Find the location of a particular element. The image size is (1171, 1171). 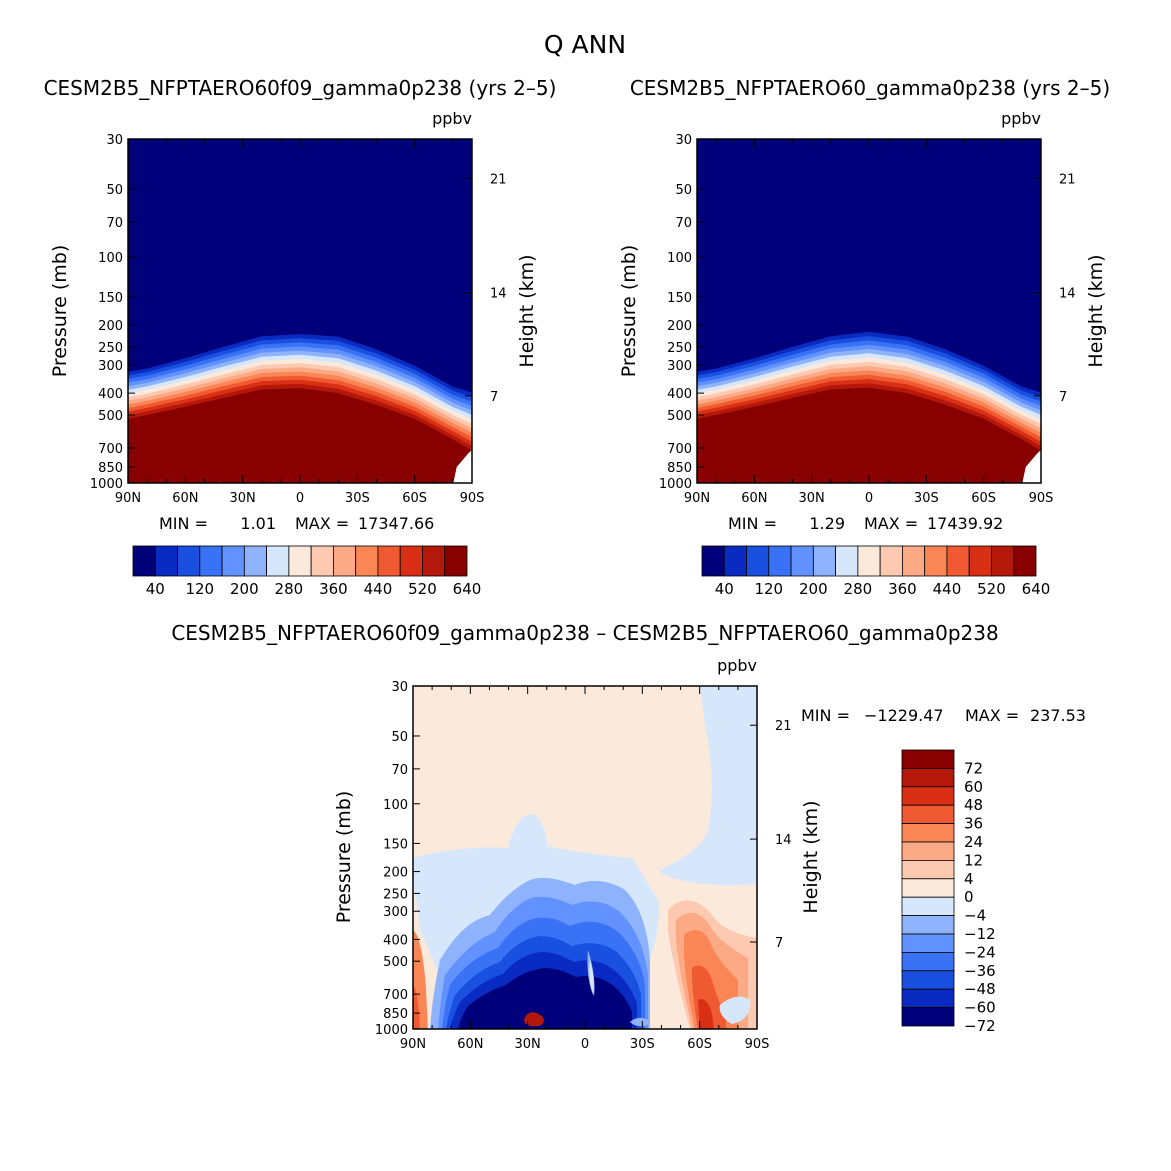

panel-c-ytick-label: 850 is located at coordinates (395, 1014).